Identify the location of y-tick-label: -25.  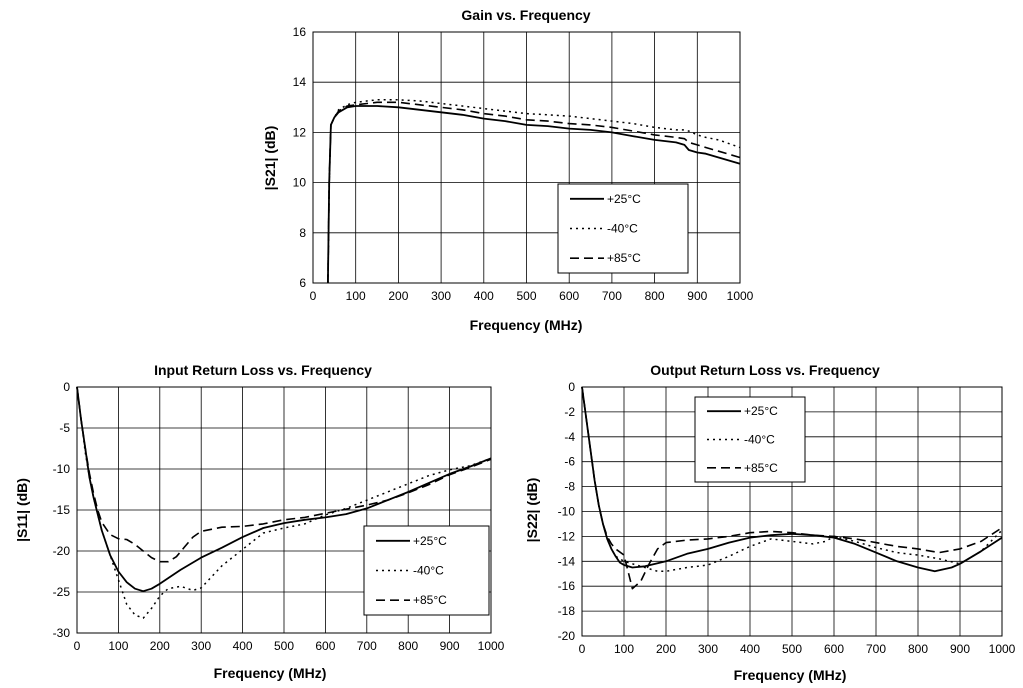
(62, 592).